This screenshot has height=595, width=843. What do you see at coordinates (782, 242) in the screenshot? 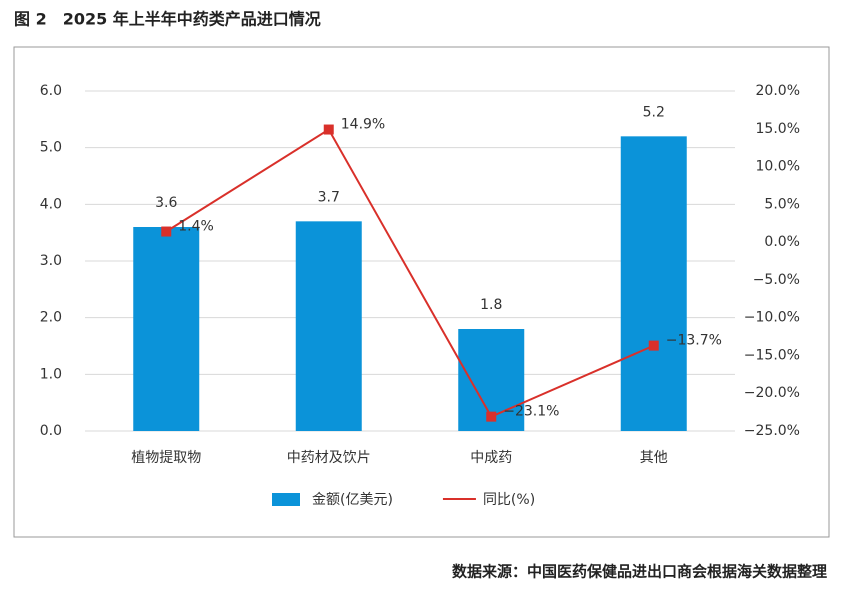
I see `y2-tick-label: 0.0%` at bounding box center [782, 242].